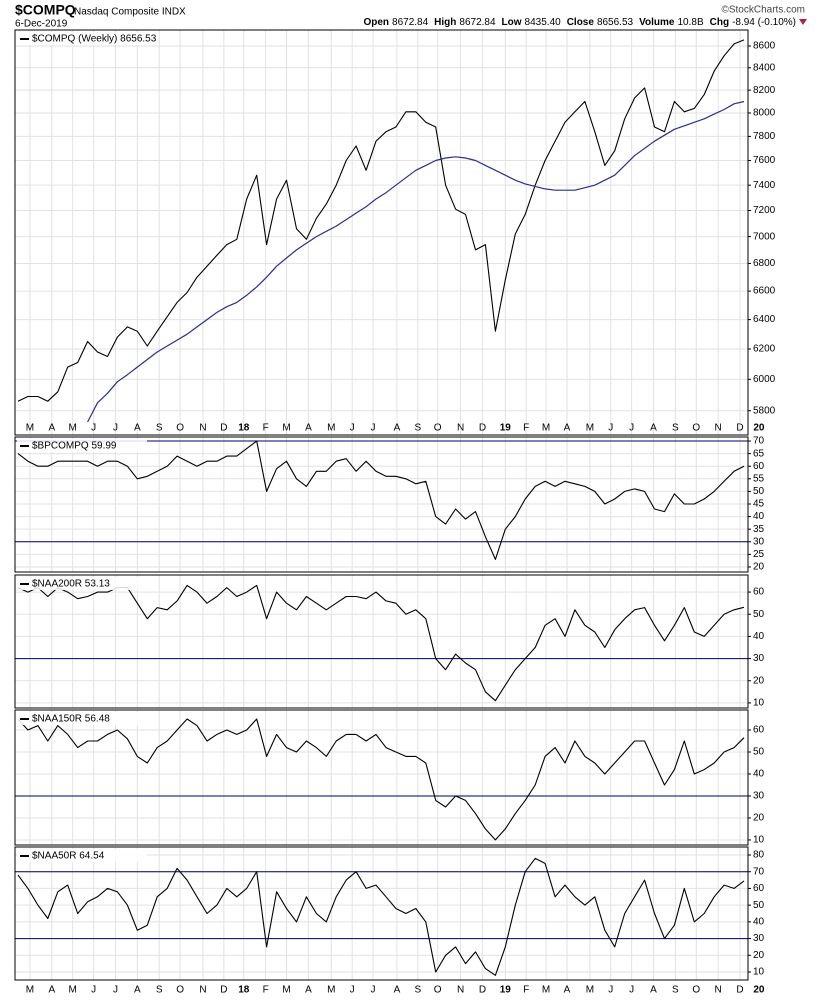  Describe the element at coordinates (74, 446) in the screenshot. I see `legend-label: $BPCOMPQ 59.99` at that location.